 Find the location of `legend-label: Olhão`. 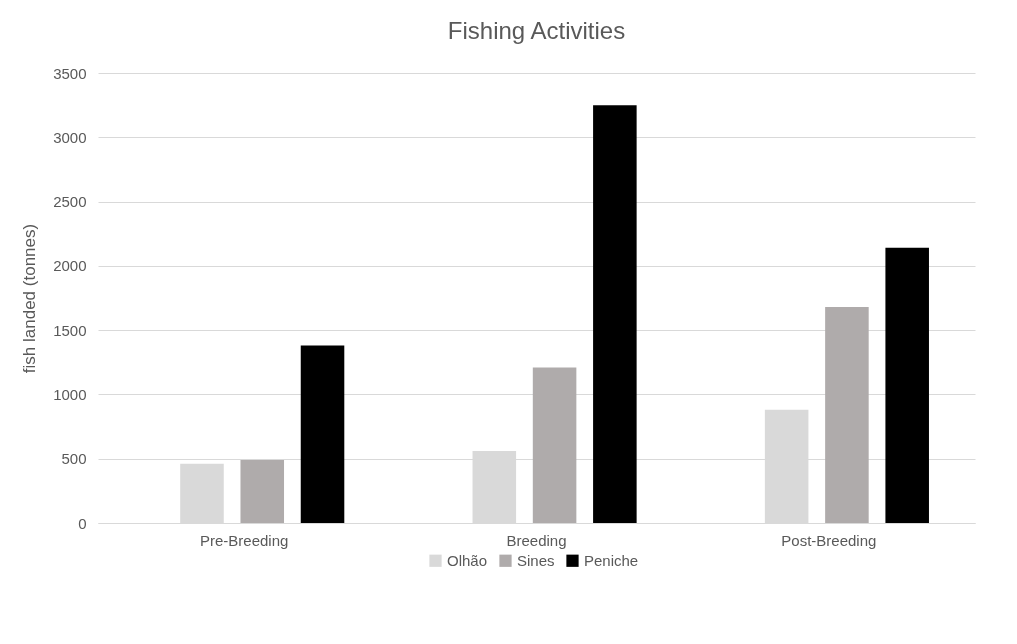

legend-label: Olhão is located at coordinates (467, 560).